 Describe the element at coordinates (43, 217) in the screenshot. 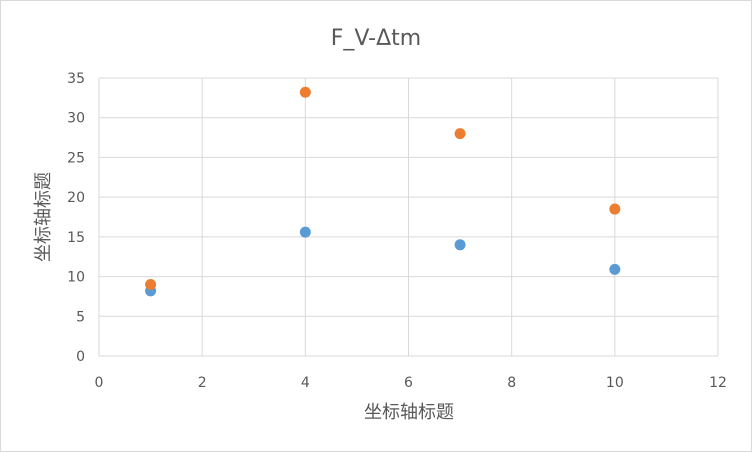

I see `y-axis-title: 坐标轴标题` at that location.